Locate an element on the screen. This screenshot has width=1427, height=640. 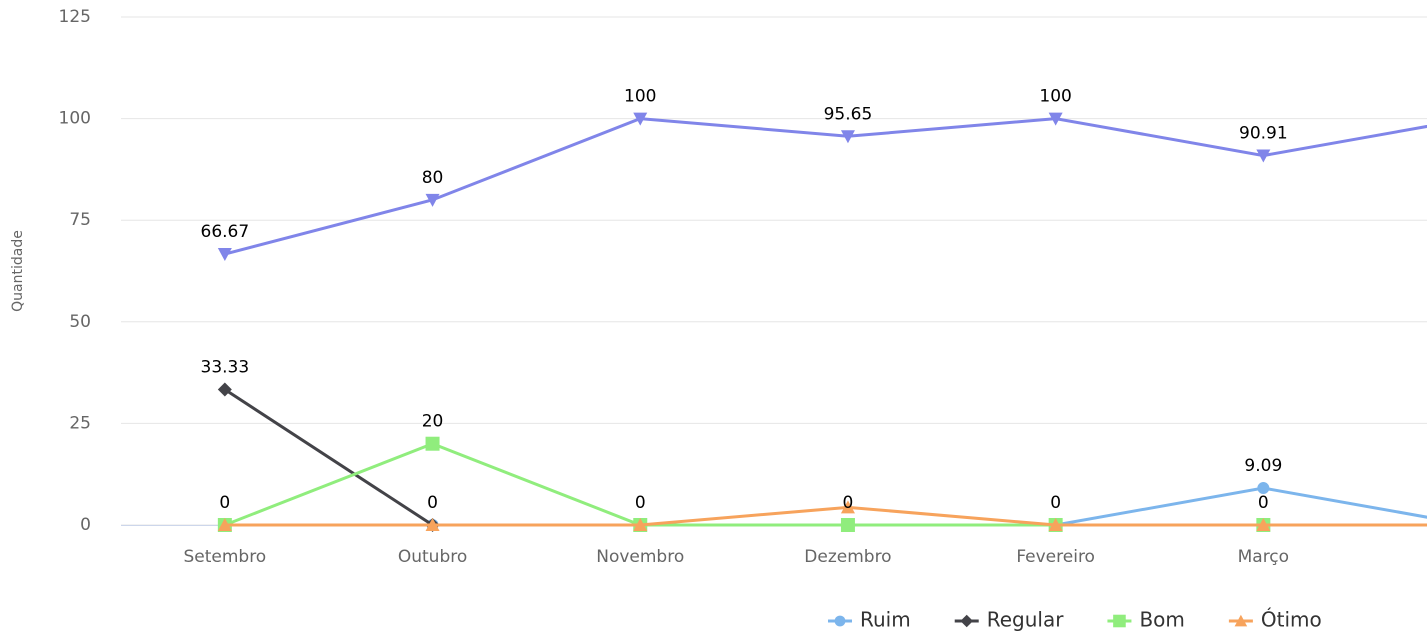
data-label: 95.65 is located at coordinates (848, 114).